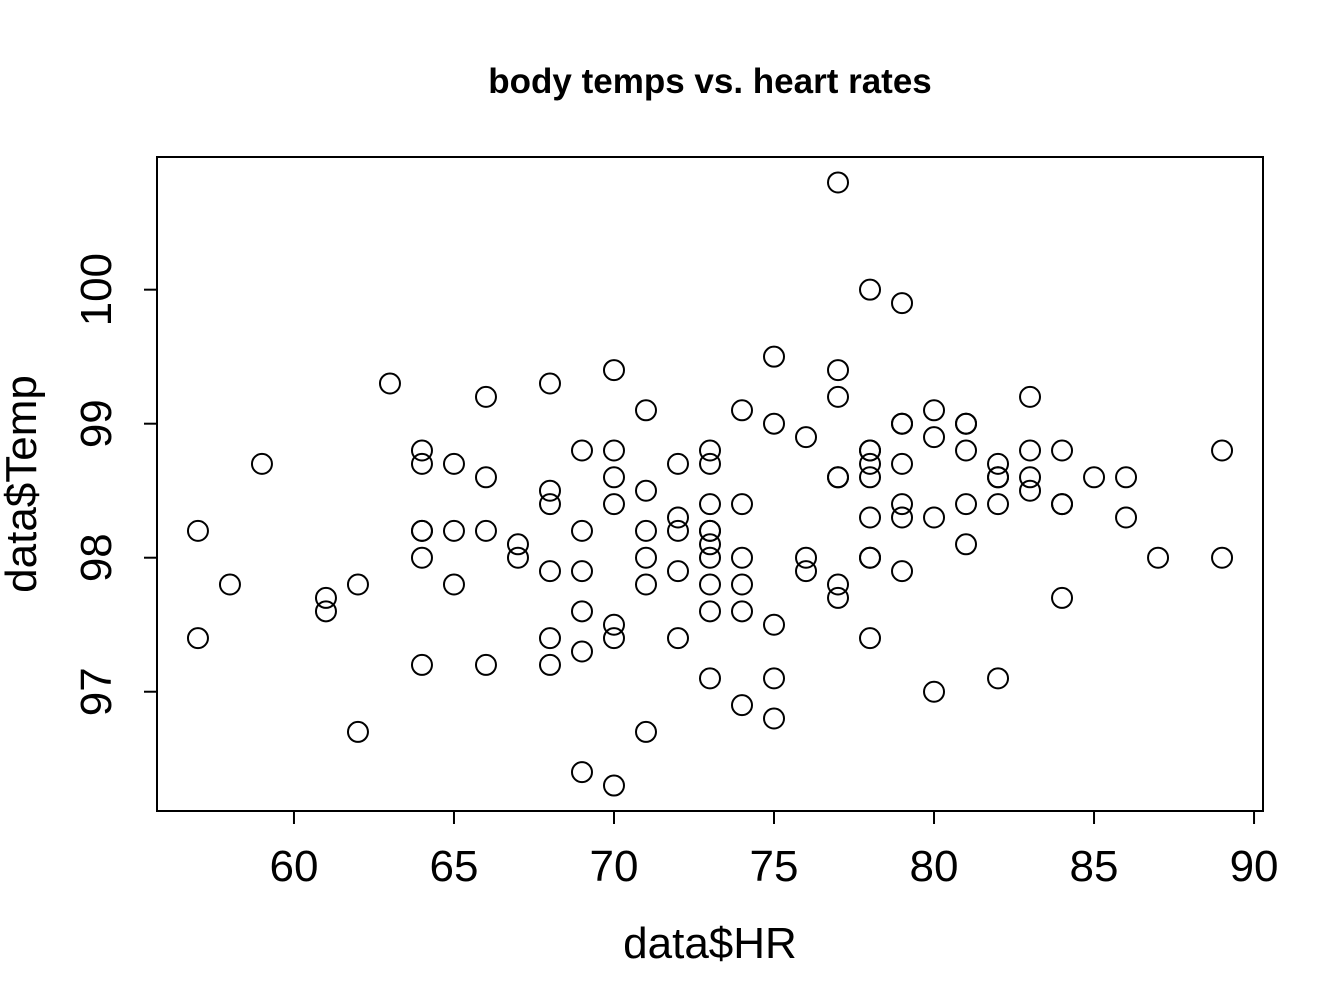 The width and height of the screenshot is (1344, 1008). I want to click on y-tick-label: 98, so click(96, 557).